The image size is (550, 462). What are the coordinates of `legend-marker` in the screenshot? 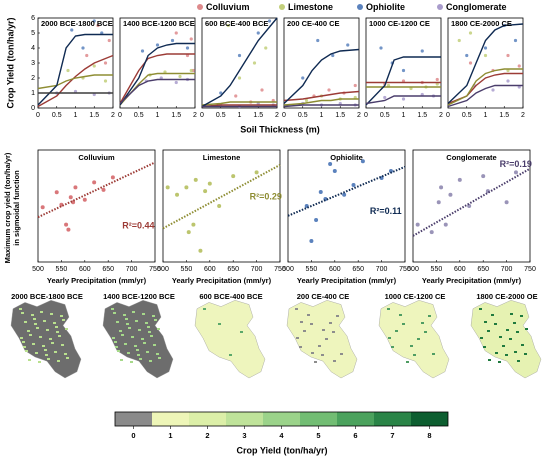 It's located at (200, 7).